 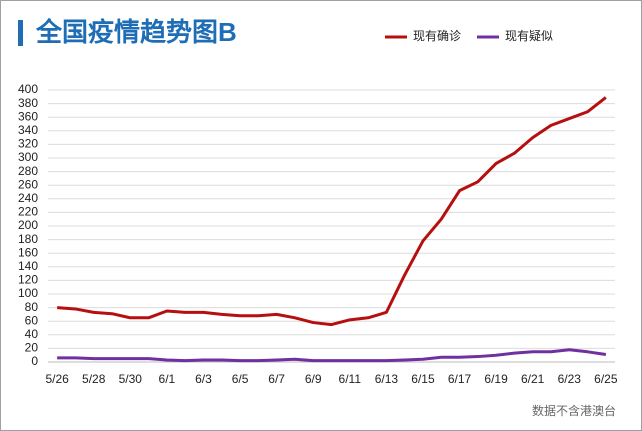 I want to click on x-tick-label: 6/9, so click(x=313, y=379).